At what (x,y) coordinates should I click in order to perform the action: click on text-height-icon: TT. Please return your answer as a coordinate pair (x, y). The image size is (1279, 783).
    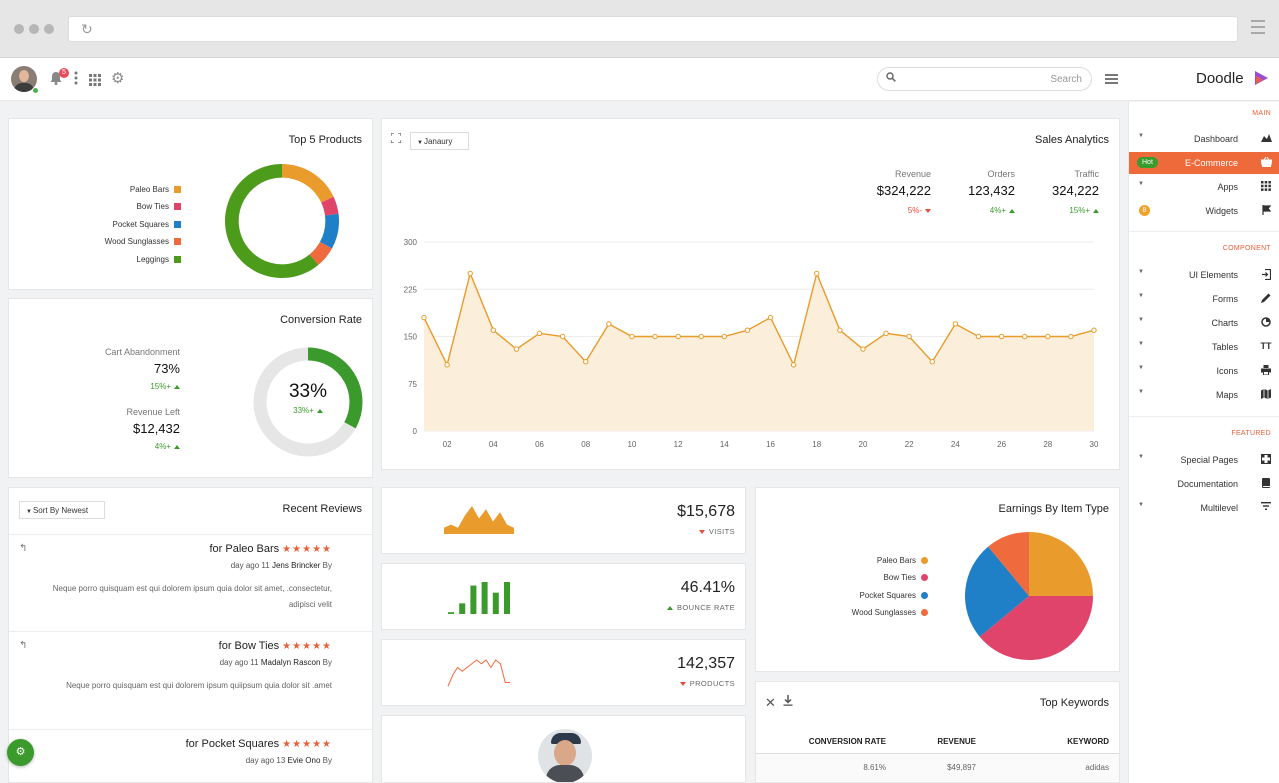
    Looking at the image, I should click on (1266, 346).